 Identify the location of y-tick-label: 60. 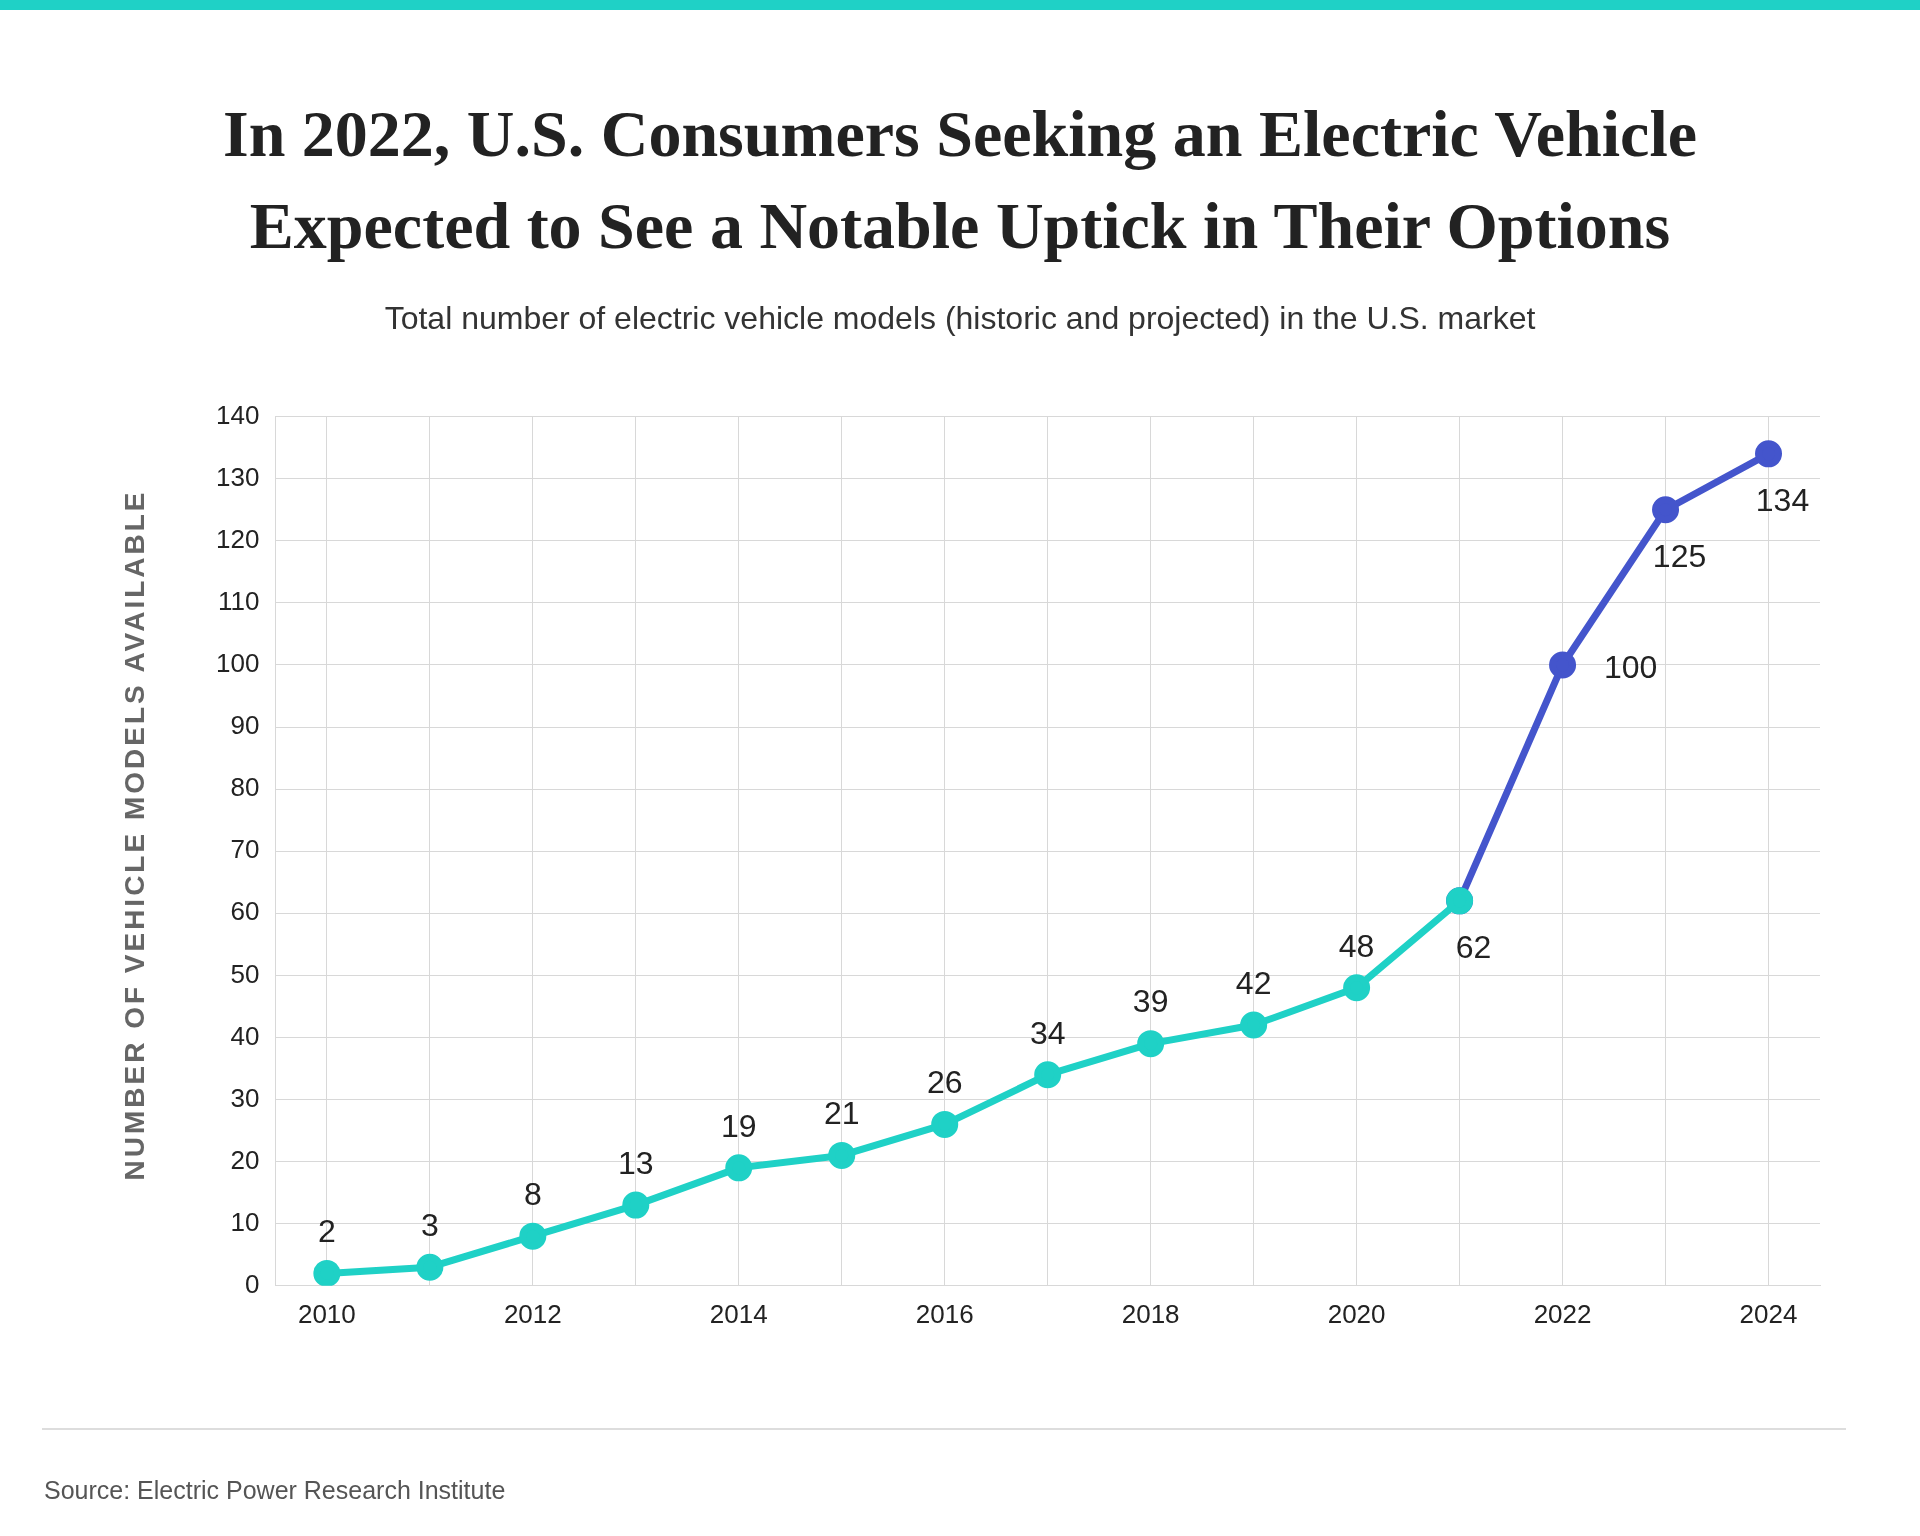
(245, 911).